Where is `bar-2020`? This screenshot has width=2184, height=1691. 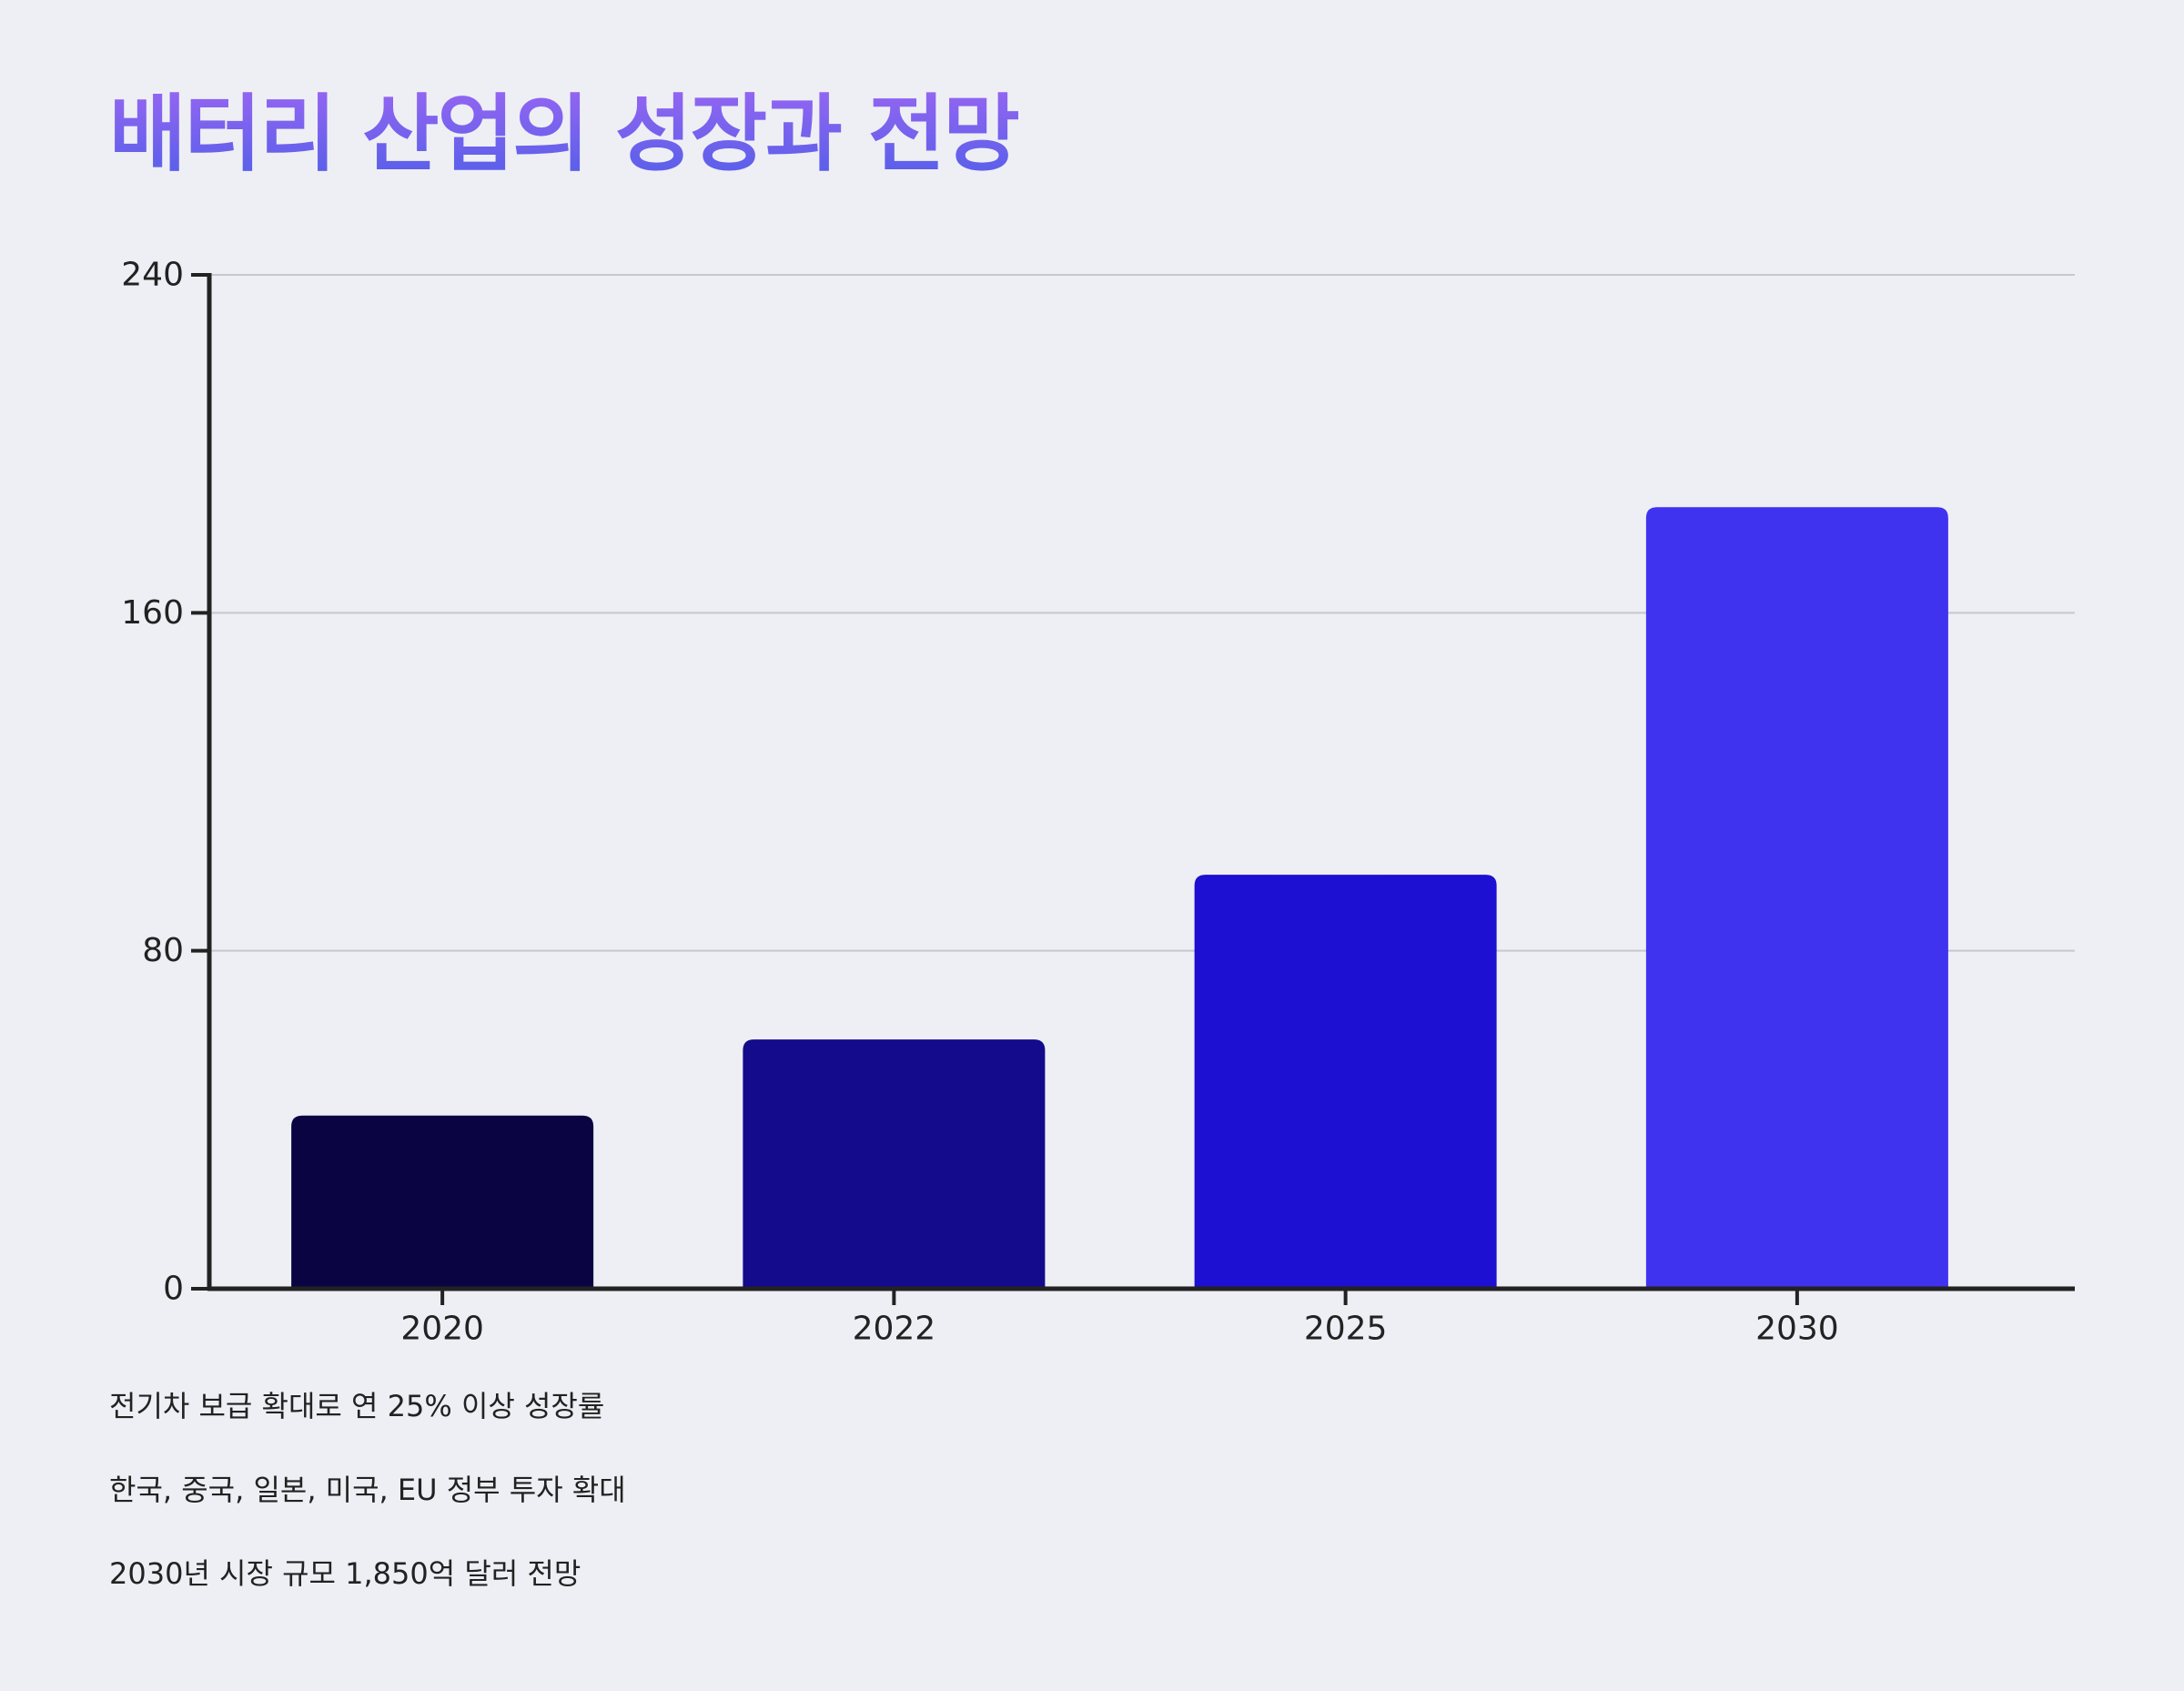
bar-2020 is located at coordinates (443, 1202).